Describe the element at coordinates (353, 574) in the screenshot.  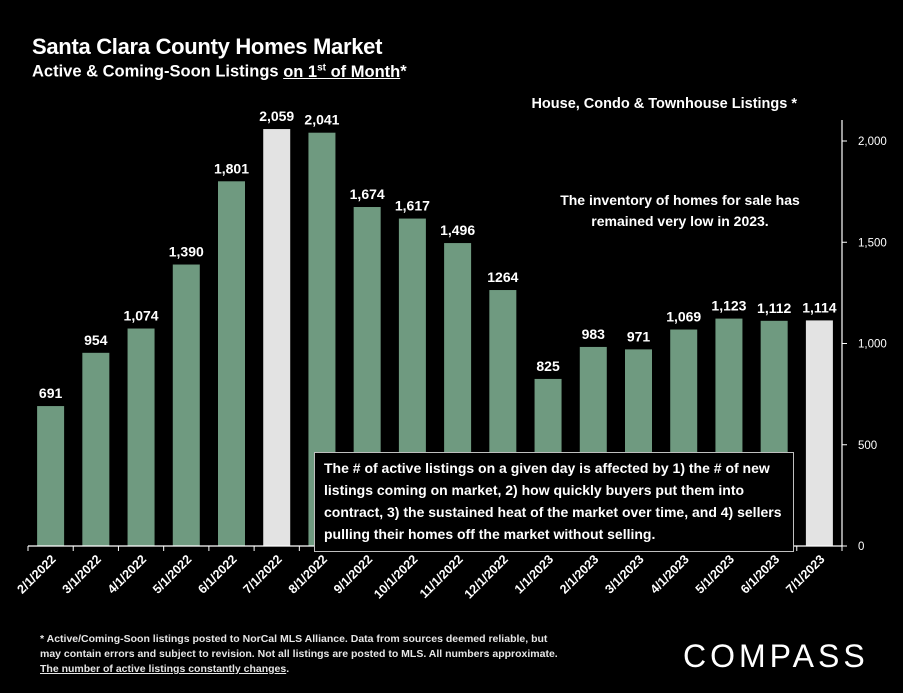
I see `x-axis-label: 9/1/2022` at that location.